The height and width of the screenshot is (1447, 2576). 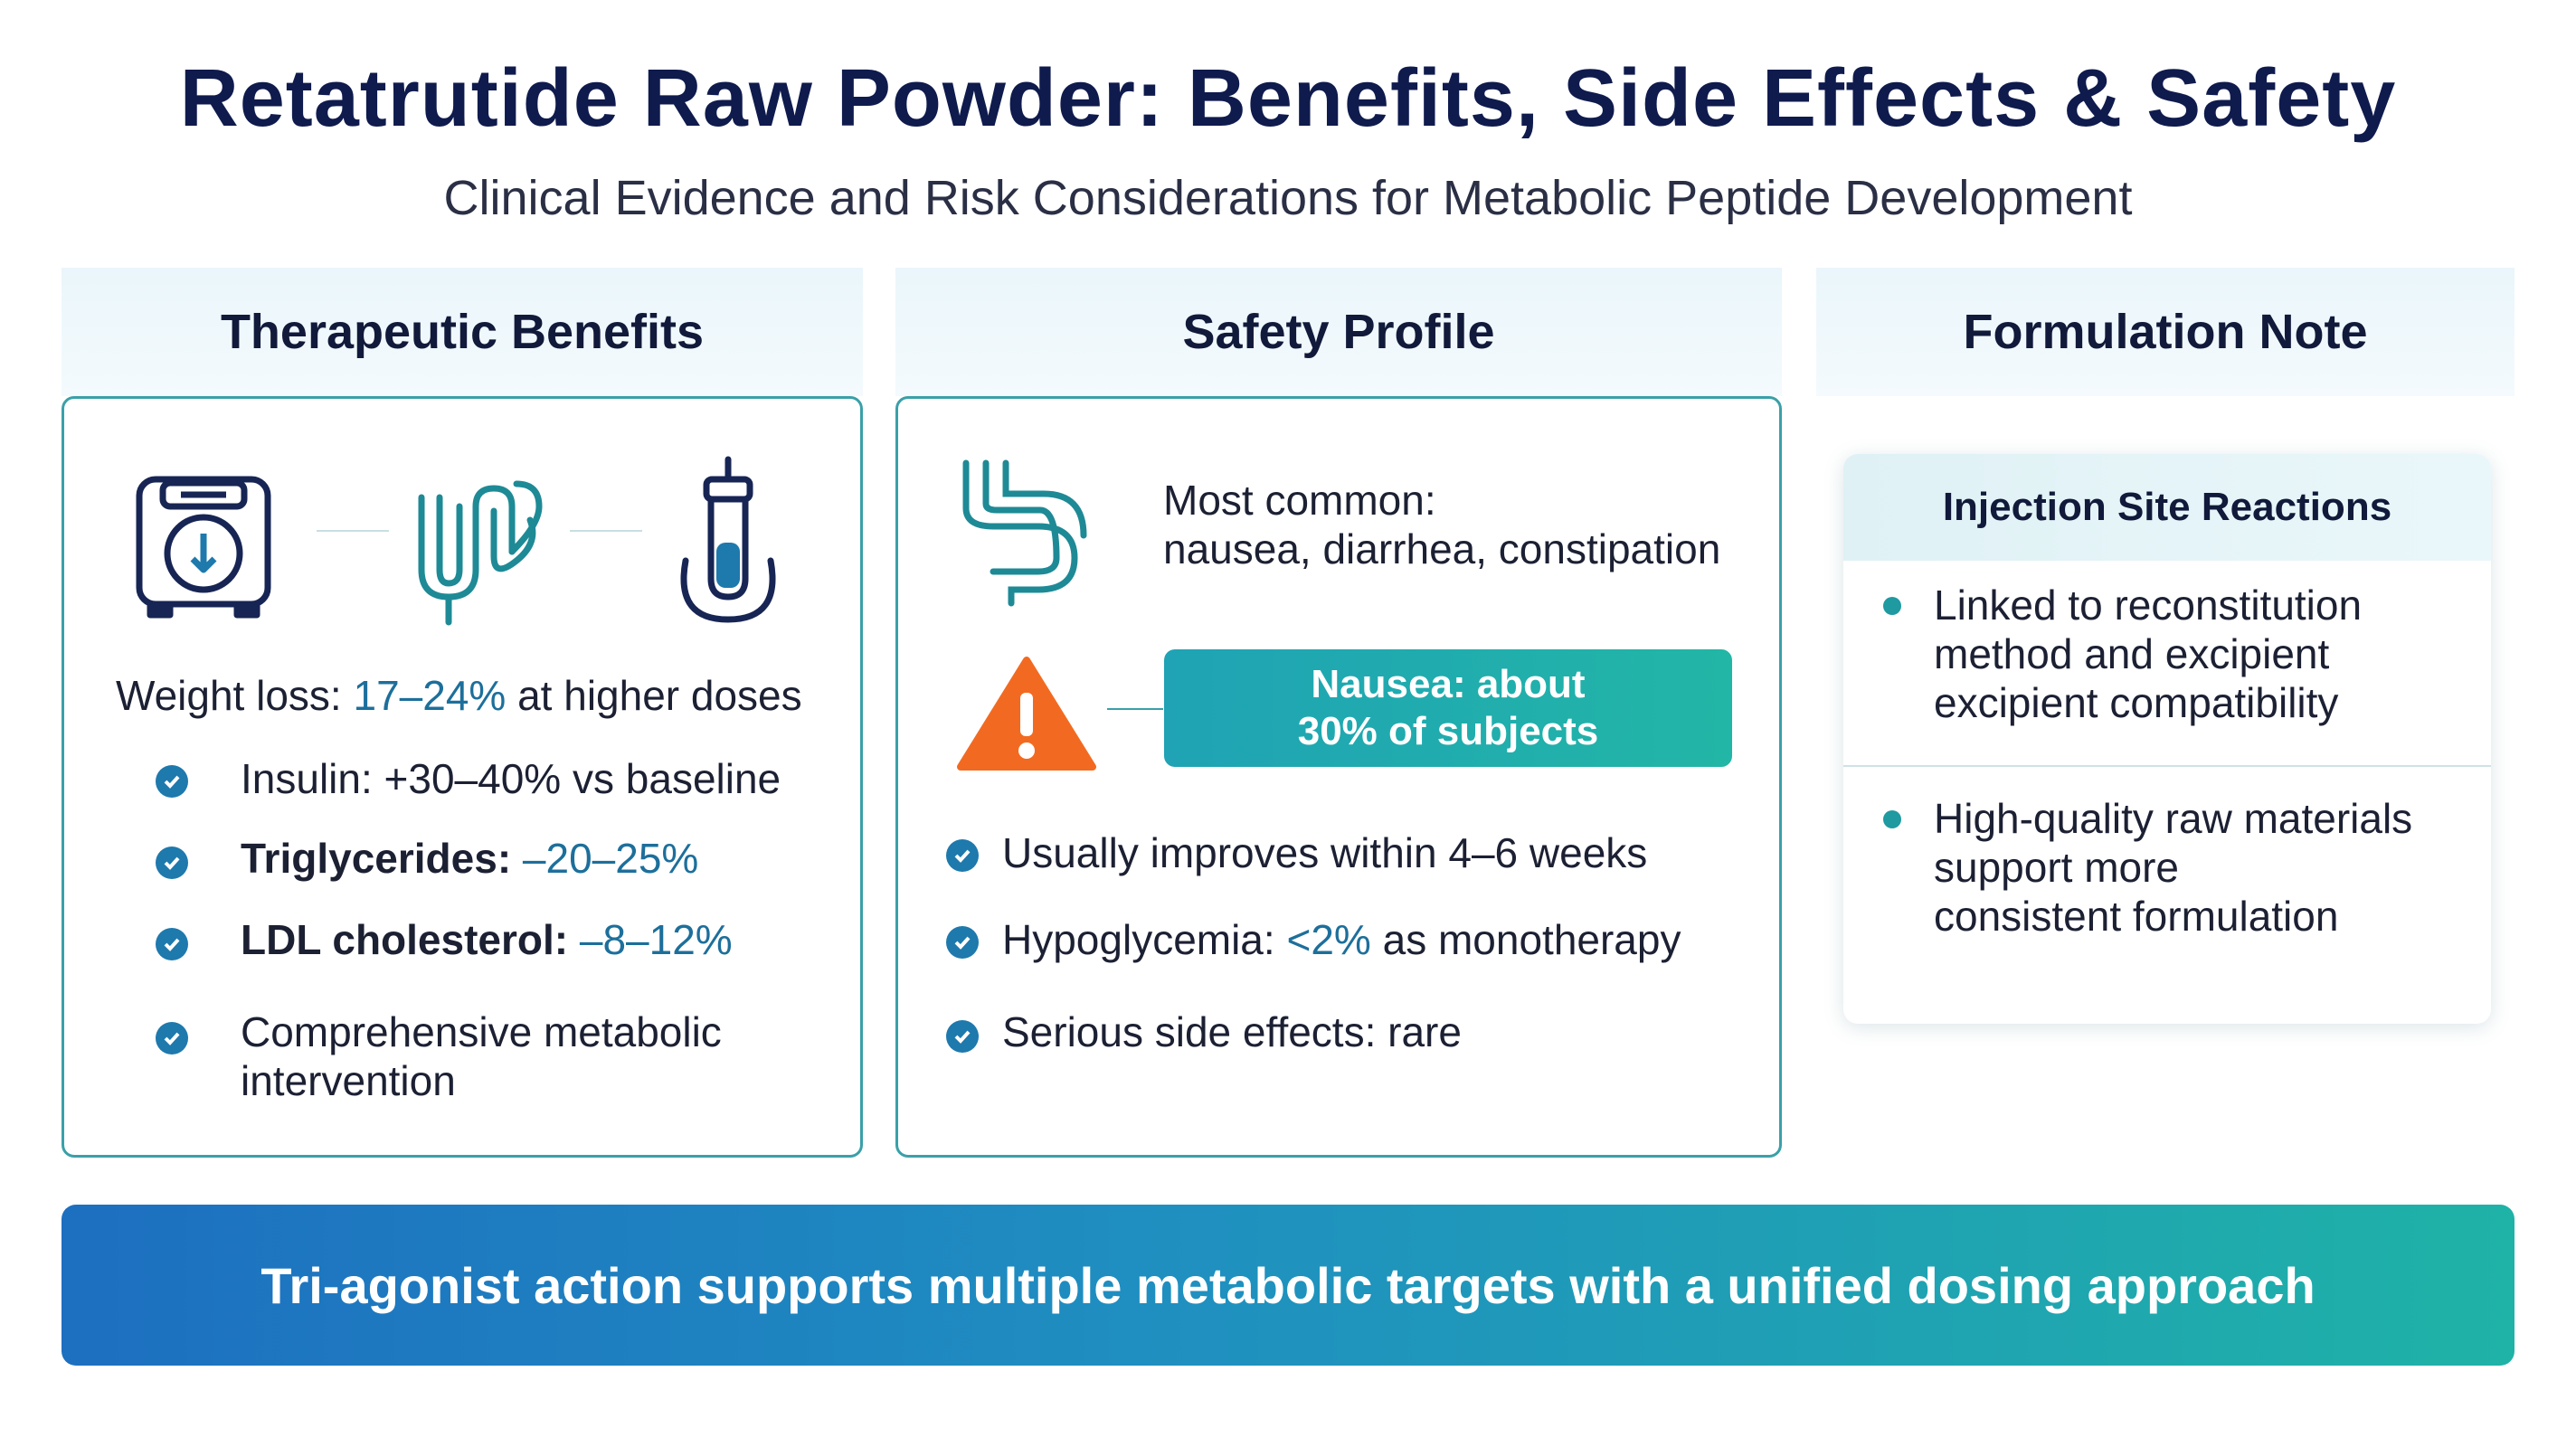 I want to click on benefit-label: Triglycerides:, so click(x=376, y=859).